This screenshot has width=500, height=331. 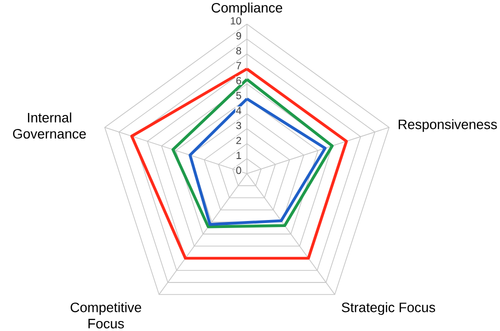 I want to click on spoke-label: Compliance, so click(x=247, y=9).